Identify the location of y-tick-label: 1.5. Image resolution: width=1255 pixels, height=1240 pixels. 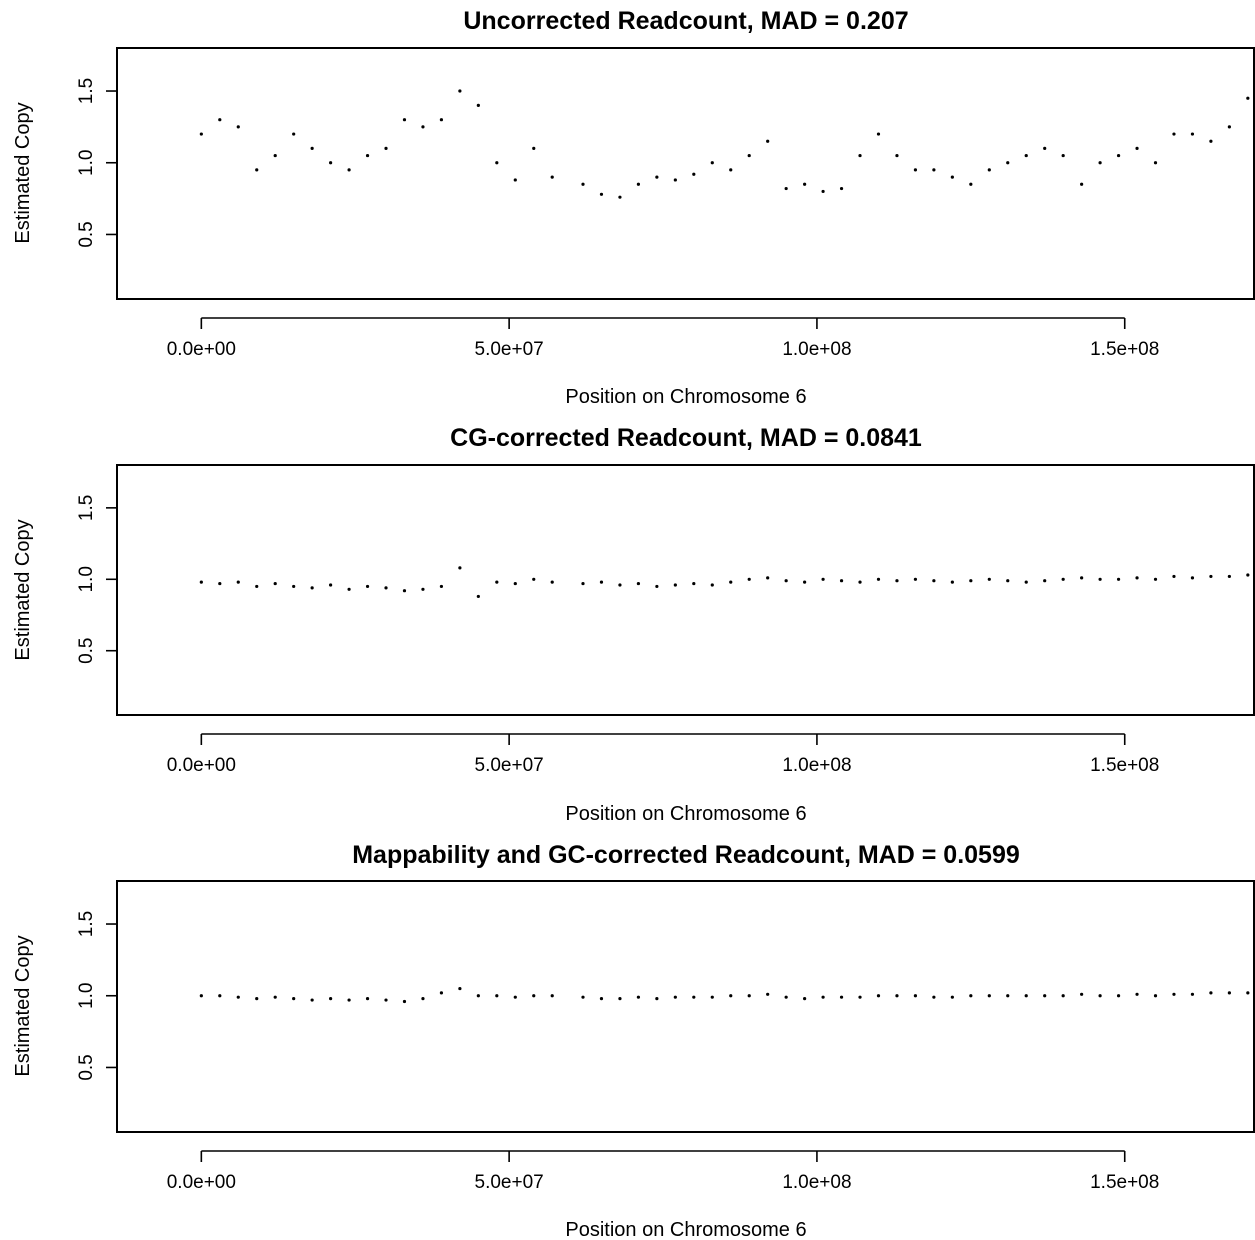
(86, 924).